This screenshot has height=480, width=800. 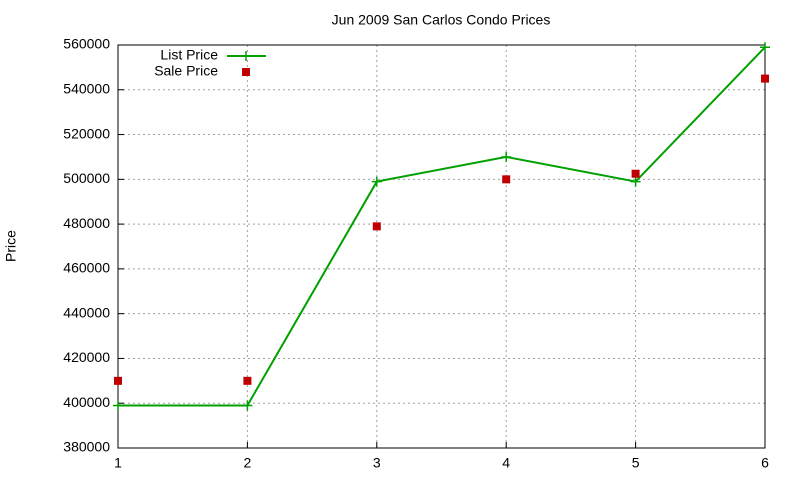 What do you see at coordinates (441, 20) in the screenshot?
I see `chart-title: Jun 2009 San Carlos Condo Prices` at bounding box center [441, 20].